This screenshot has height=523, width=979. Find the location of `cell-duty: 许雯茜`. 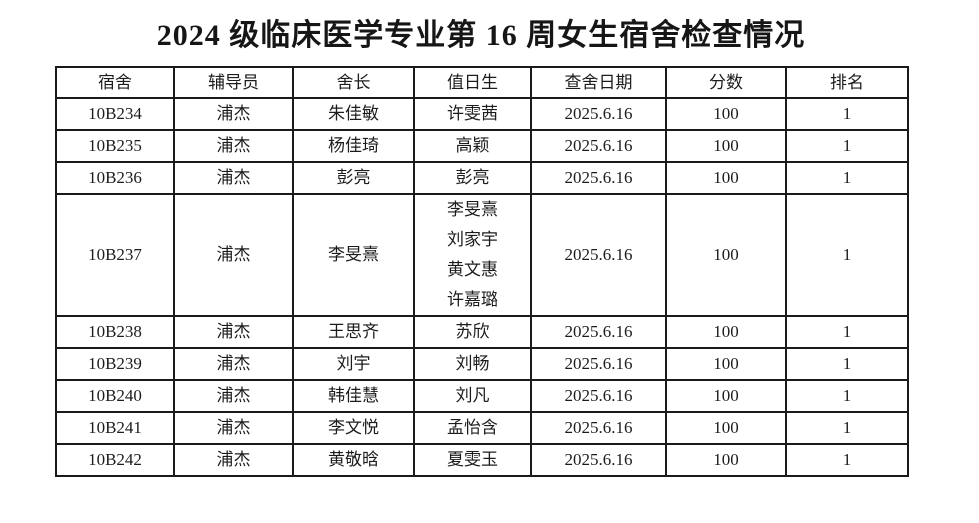

cell-duty: 许雯茜 is located at coordinates (472, 114).